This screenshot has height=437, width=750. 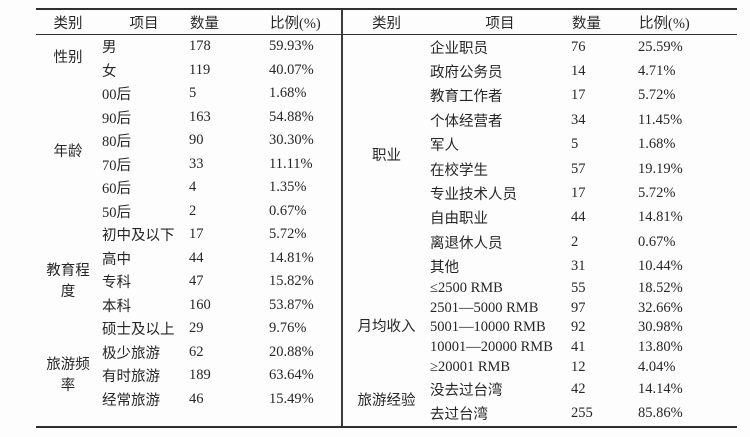 What do you see at coordinates (291, 281) in the screenshot?
I see `ratio-cell: 15.82%` at bounding box center [291, 281].